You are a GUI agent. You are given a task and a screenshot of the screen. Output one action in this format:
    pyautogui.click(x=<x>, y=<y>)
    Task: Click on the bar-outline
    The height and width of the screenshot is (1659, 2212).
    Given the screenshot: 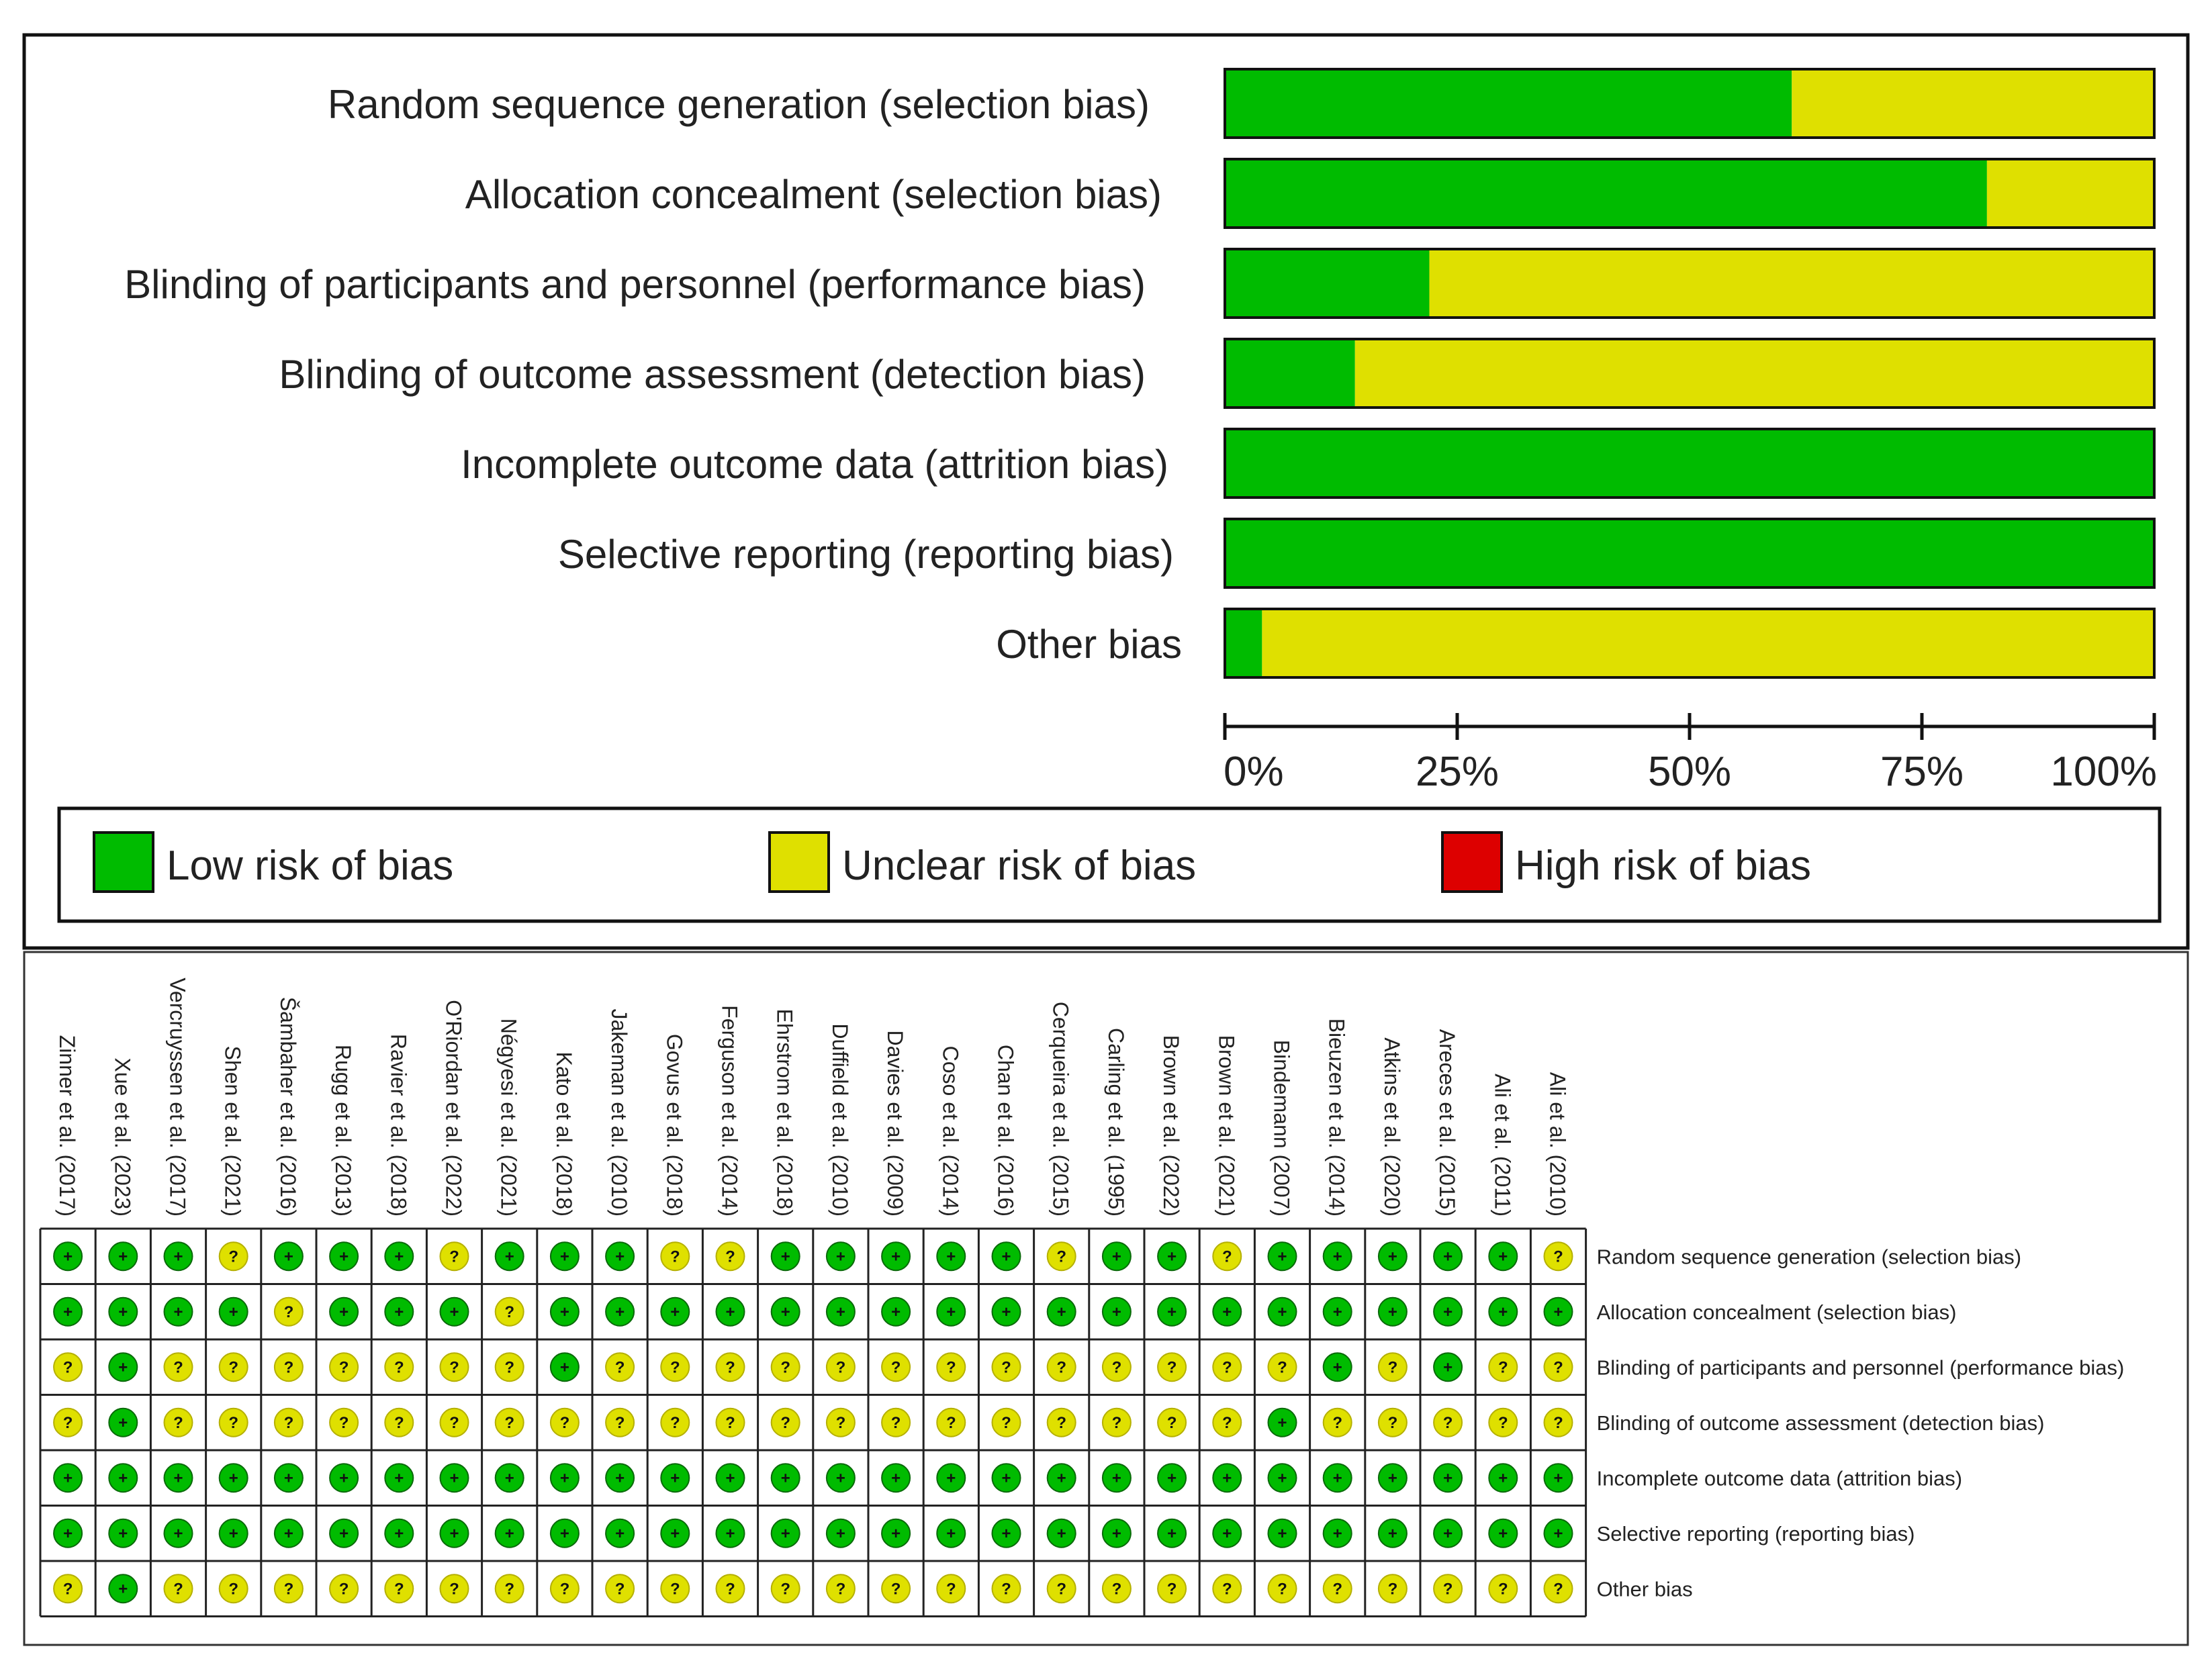 What is the action you would take?
    pyautogui.click(x=1690, y=463)
    